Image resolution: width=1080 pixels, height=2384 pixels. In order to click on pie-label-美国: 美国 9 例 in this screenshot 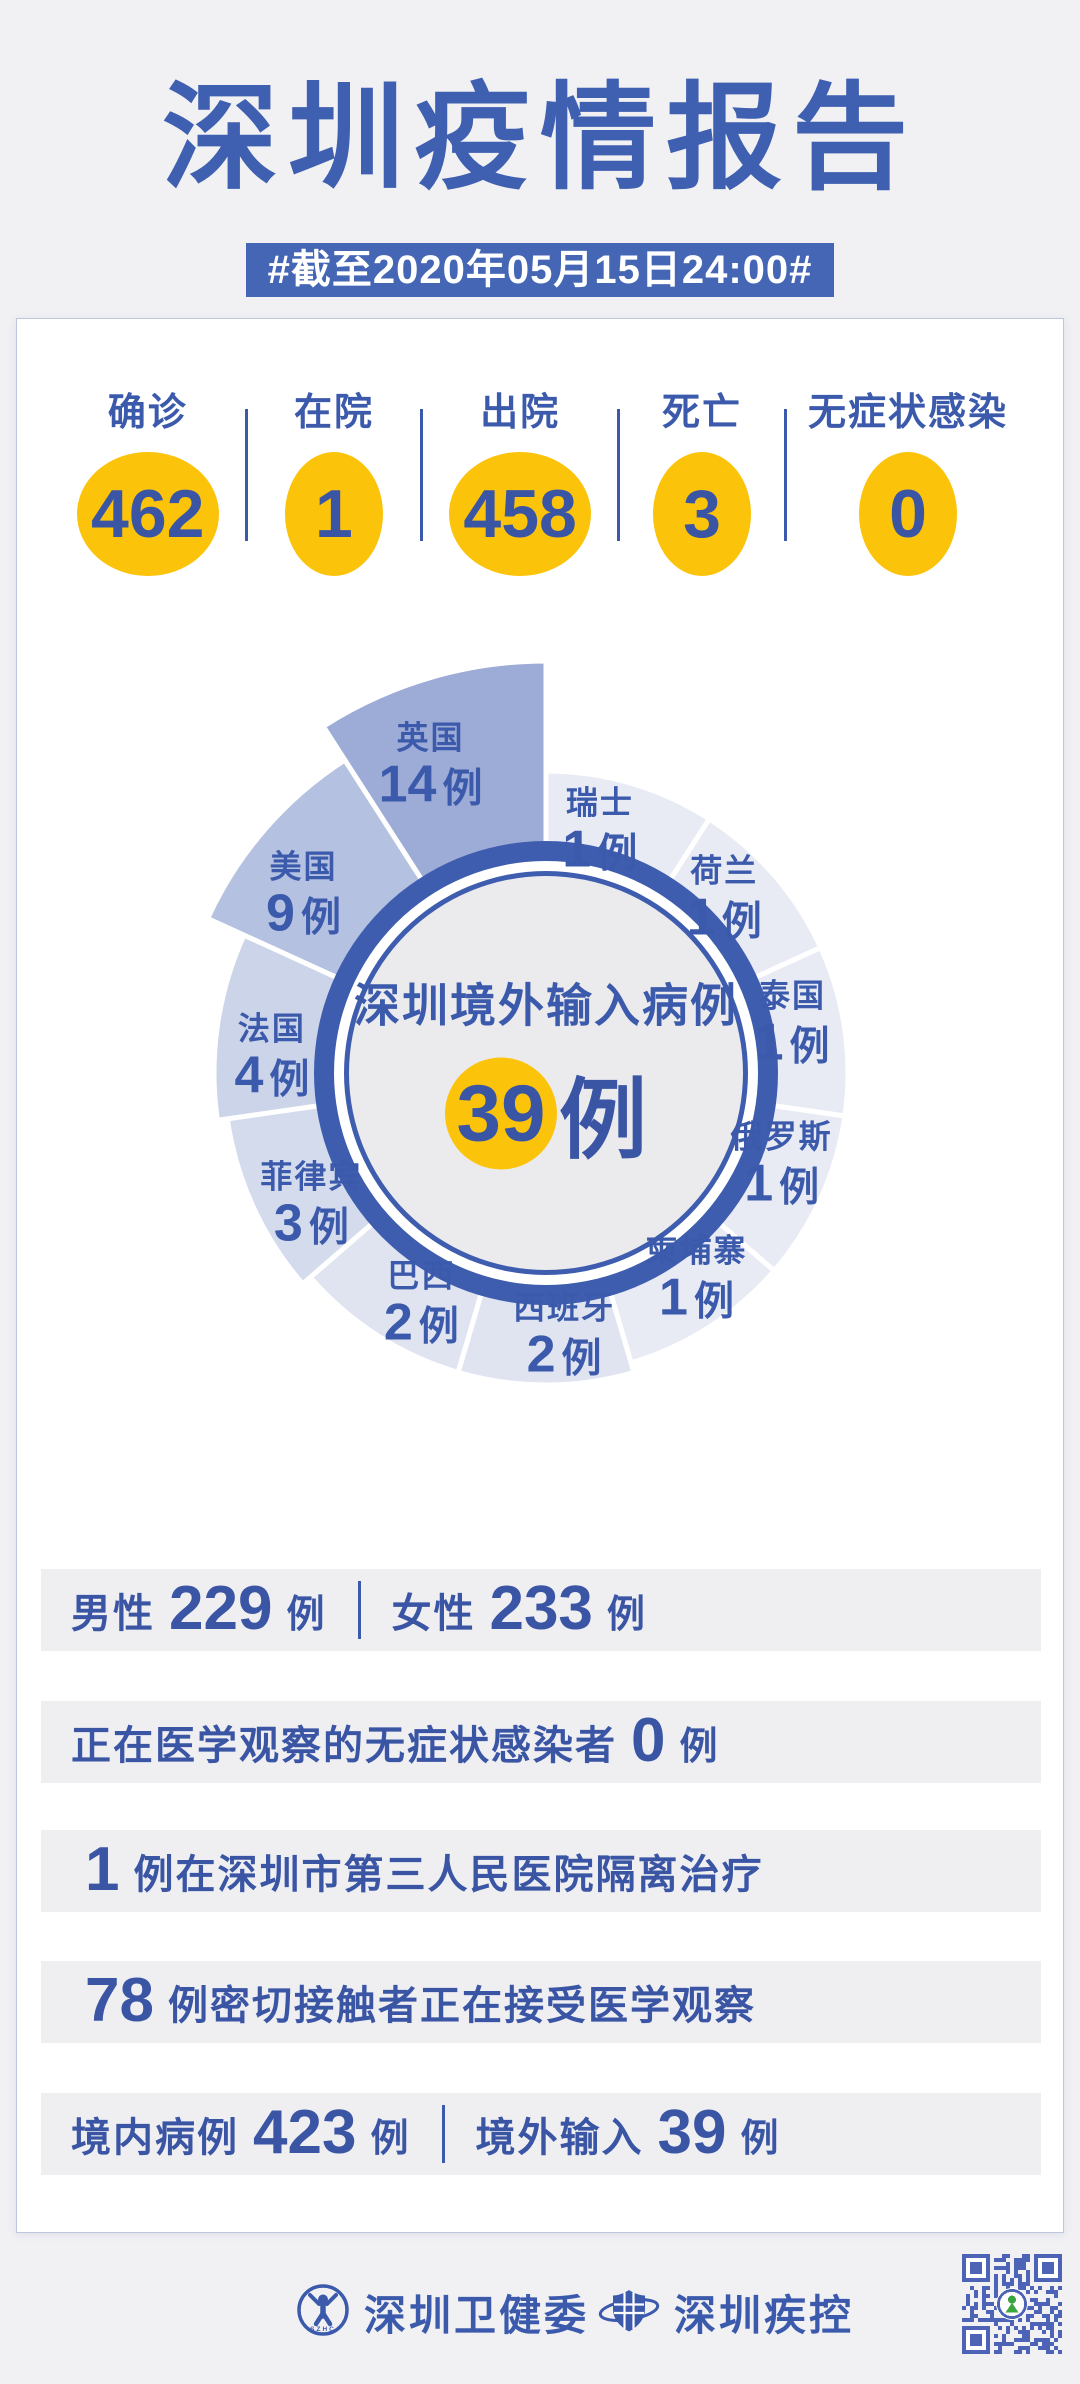, I will do `click(303, 890)`.